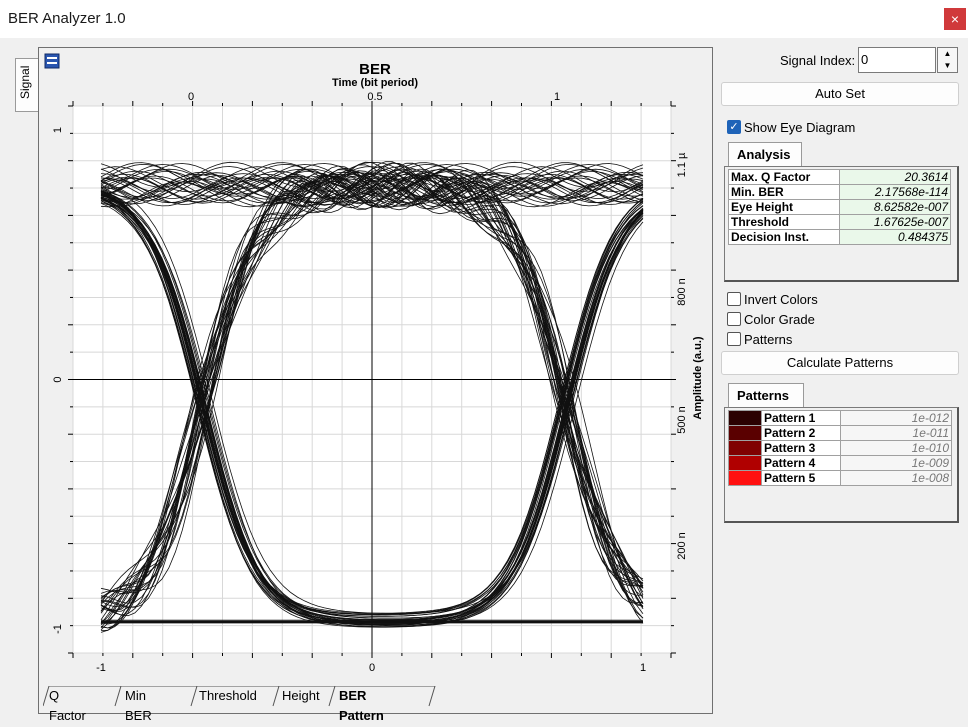 The width and height of the screenshot is (968, 727). What do you see at coordinates (800, 127) in the screenshot?
I see `show-eye-label: Show Eye Diagram` at bounding box center [800, 127].